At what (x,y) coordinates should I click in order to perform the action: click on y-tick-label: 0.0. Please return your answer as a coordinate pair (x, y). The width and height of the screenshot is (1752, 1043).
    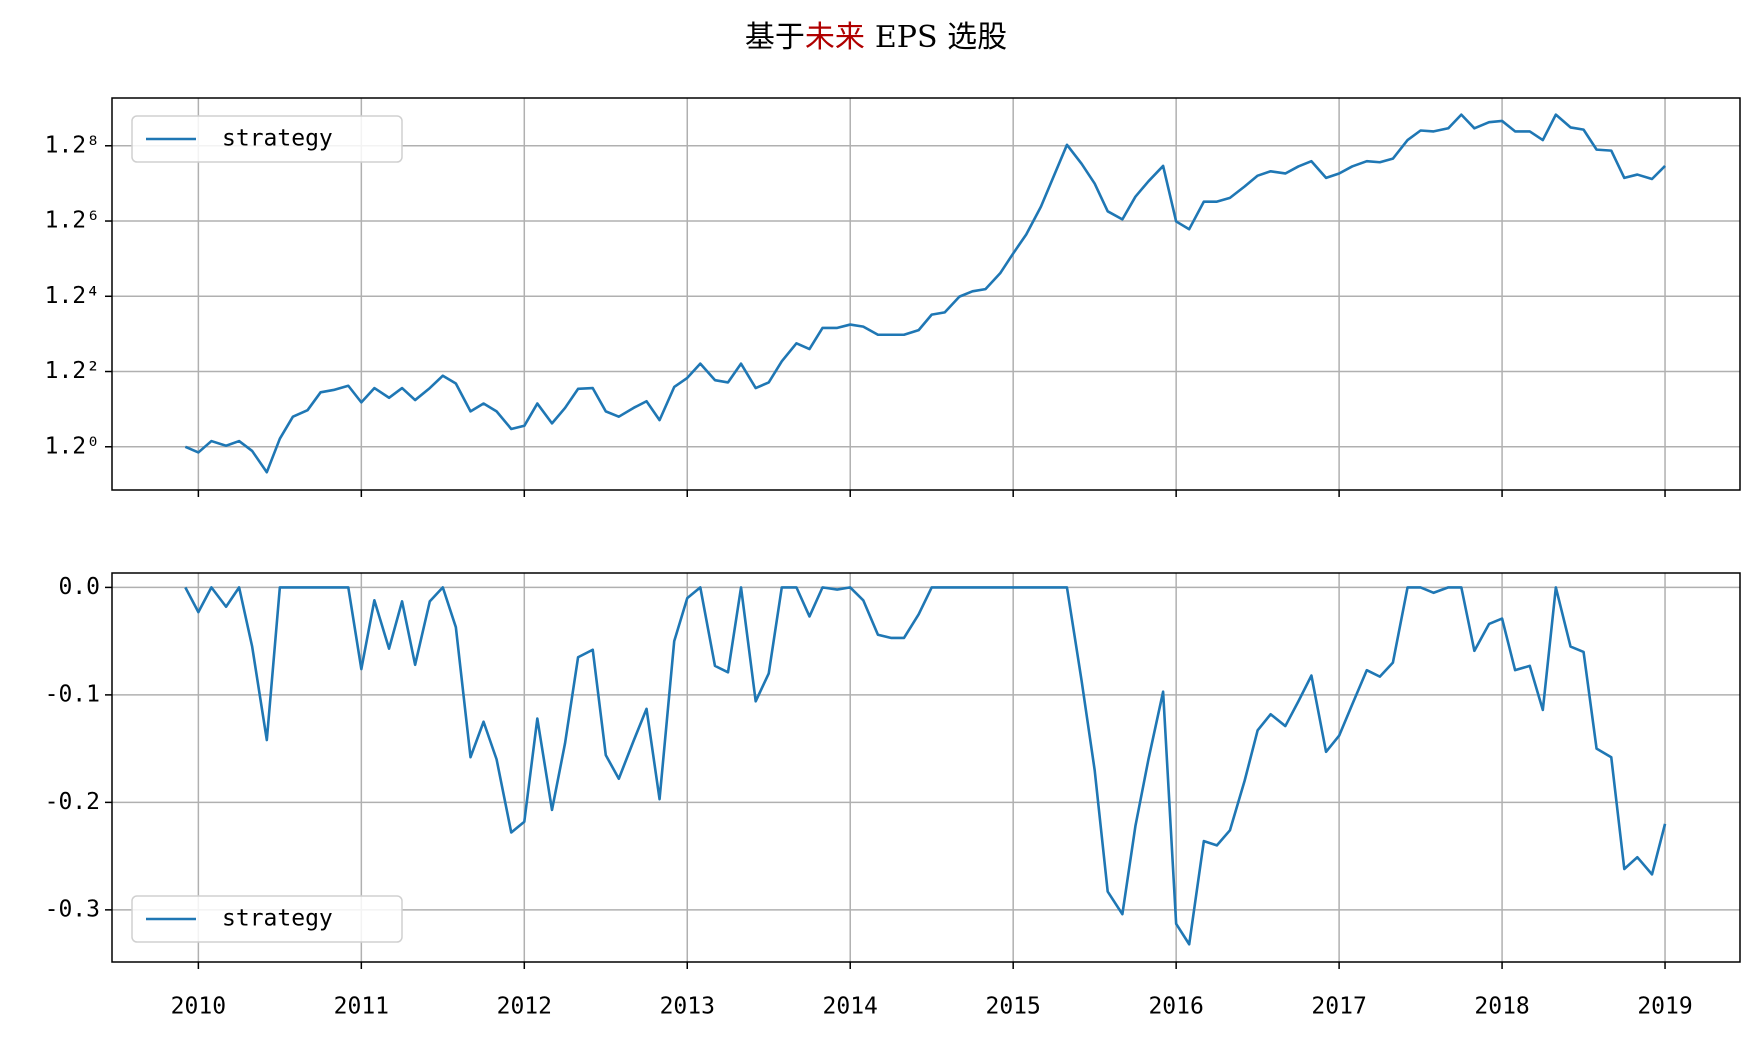
    Looking at the image, I should click on (79, 587).